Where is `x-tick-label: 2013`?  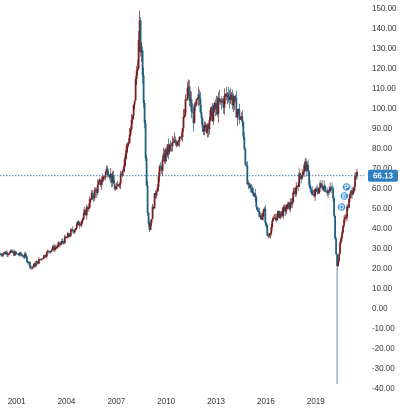
x-tick-label: 2013 is located at coordinates (216, 401).